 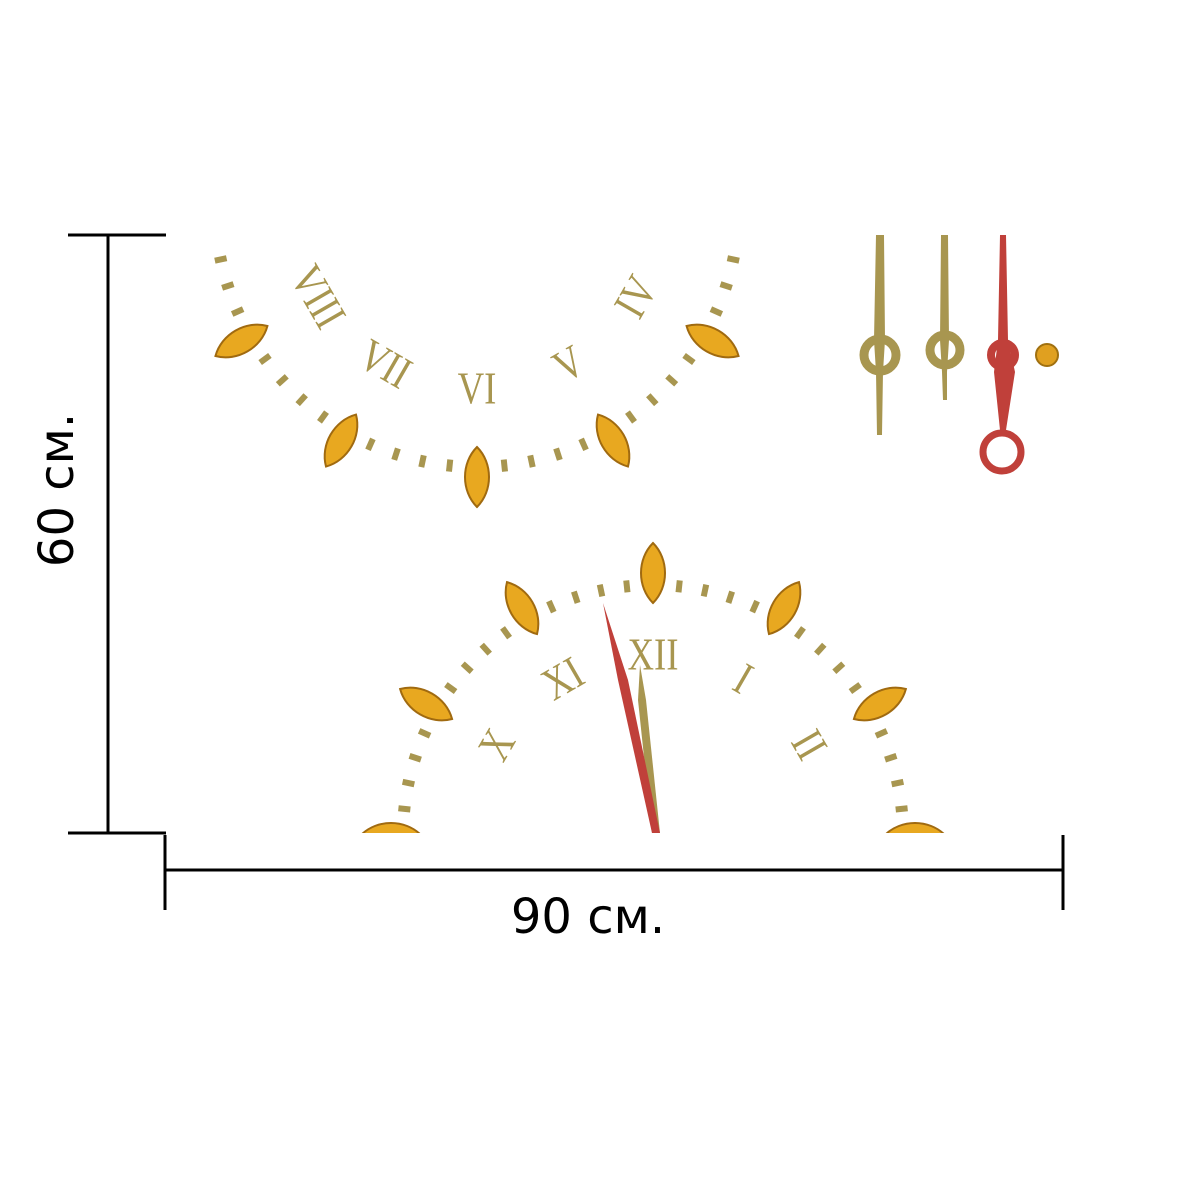 What do you see at coordinates (649, 749) in the screenshot?
I see `minute-hand` at bounding box center [649, 749].